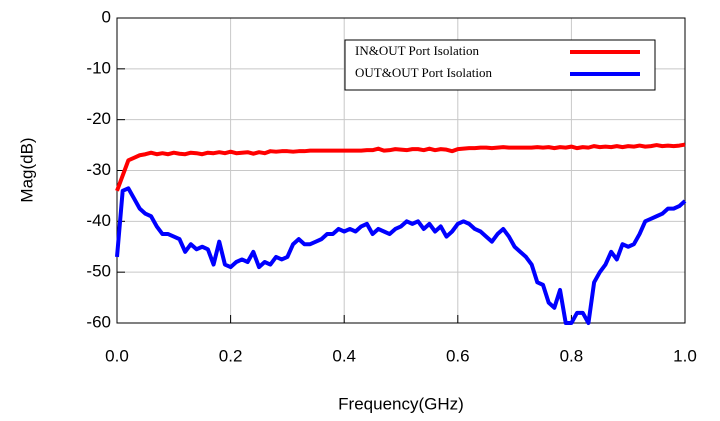  What do you see at coordinates (98, 271) in the screenshot?
I see `y-tick-label: -50` at bounding box center [98, 271].